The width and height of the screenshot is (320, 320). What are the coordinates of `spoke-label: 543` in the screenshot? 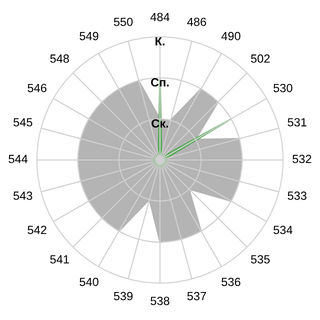 It's located at (23, 196).